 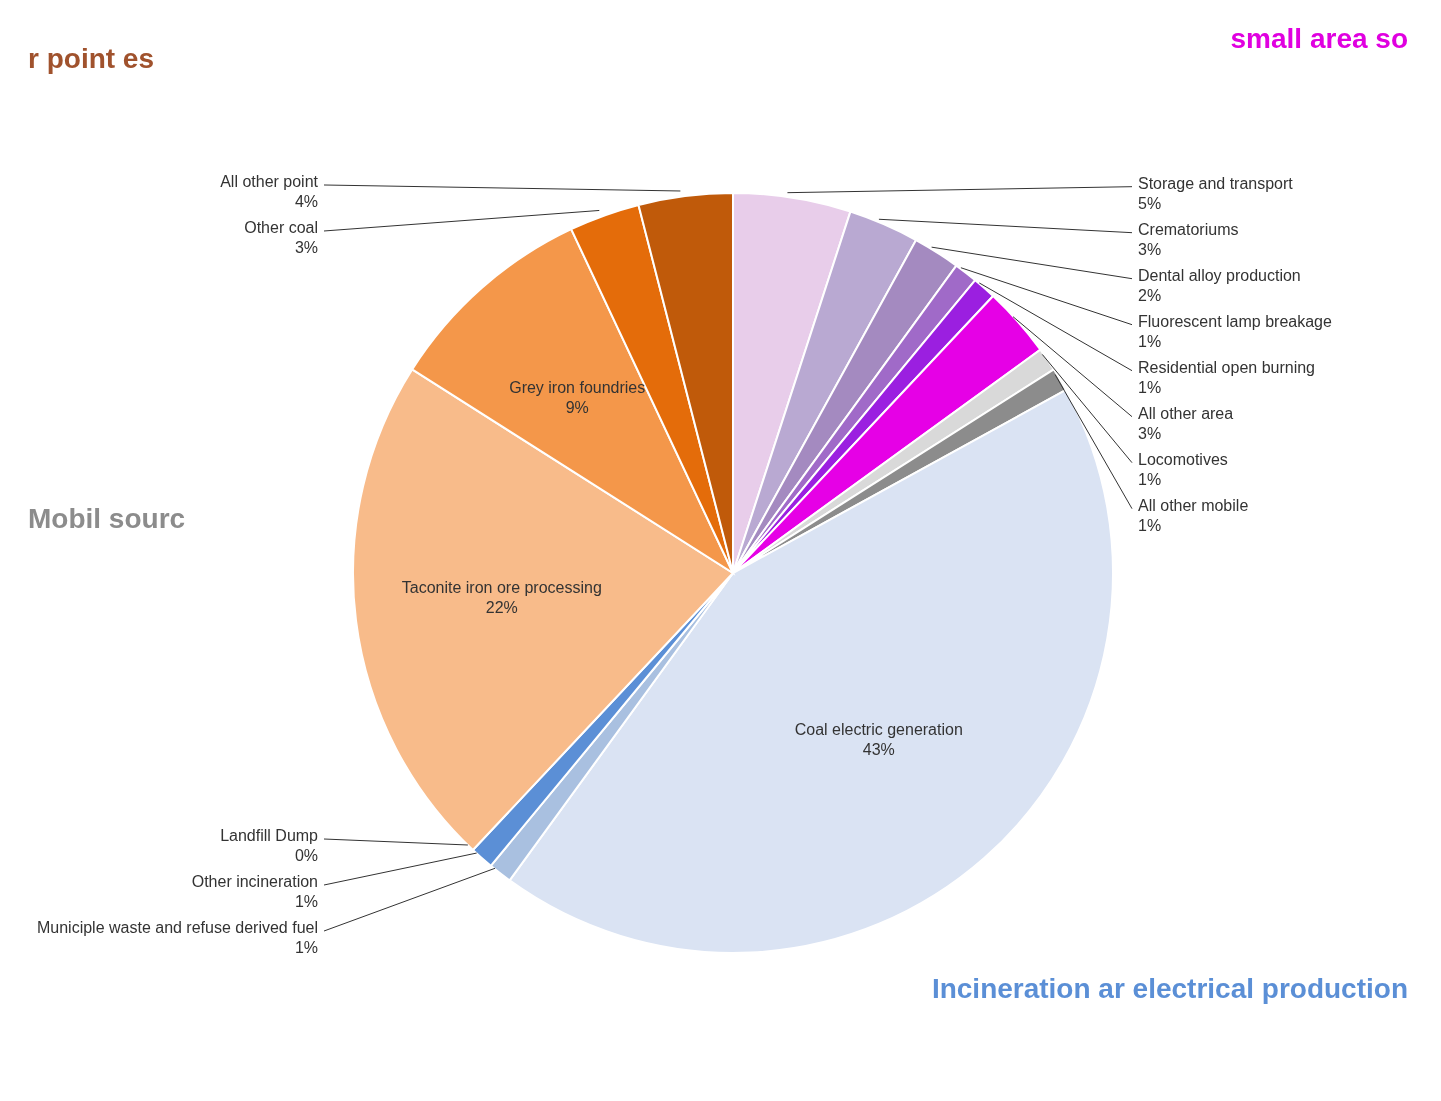 I want to click on slice-label: Other coal, so click(x=281, y=227).